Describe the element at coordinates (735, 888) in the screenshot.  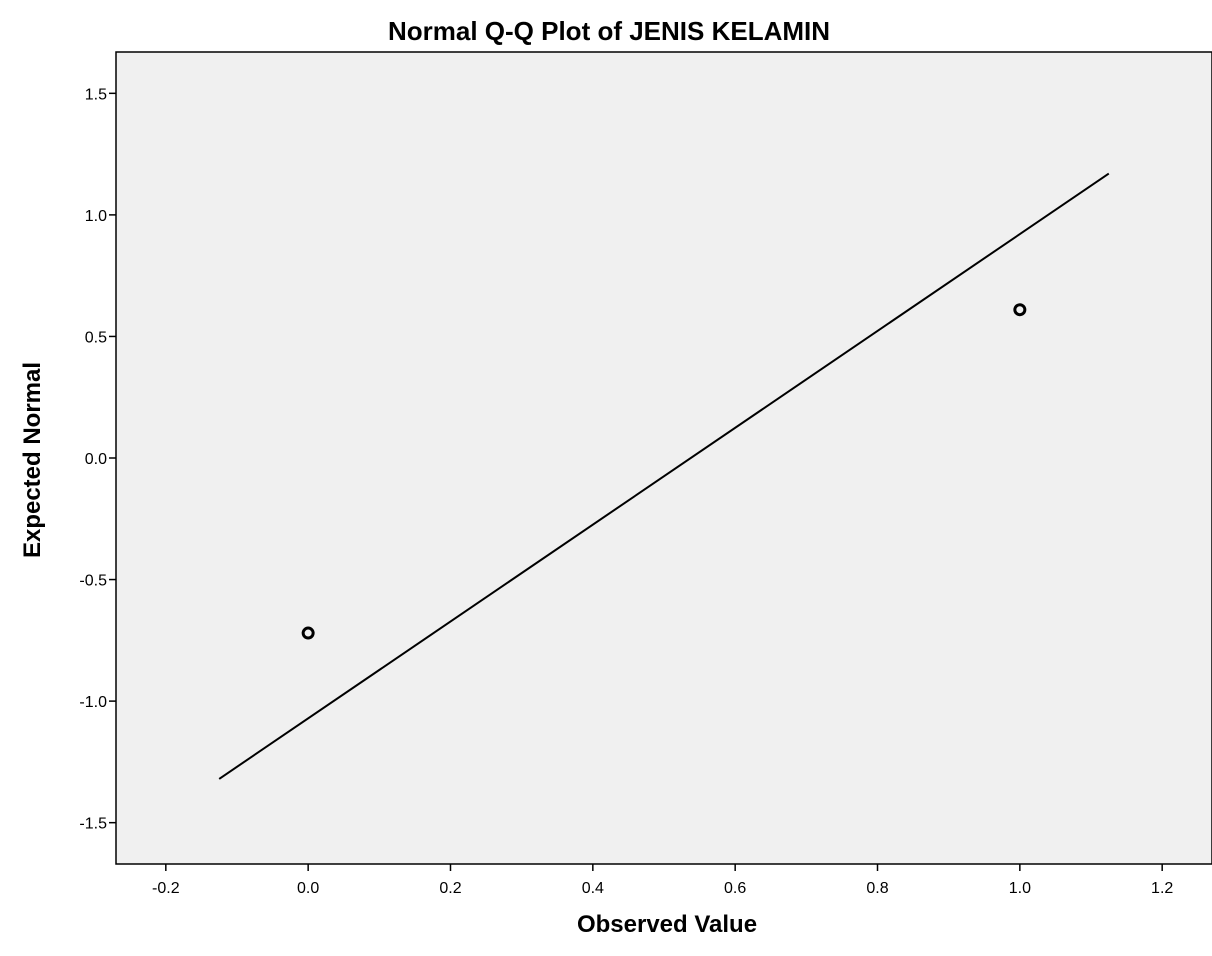
I see `x-tick-label: 0.6` at that location.